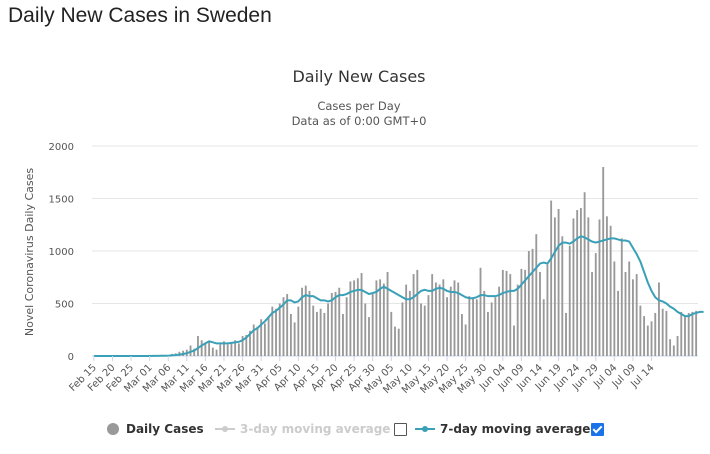  I want to click on toggle-7day-checkbox, so click(597, 429).